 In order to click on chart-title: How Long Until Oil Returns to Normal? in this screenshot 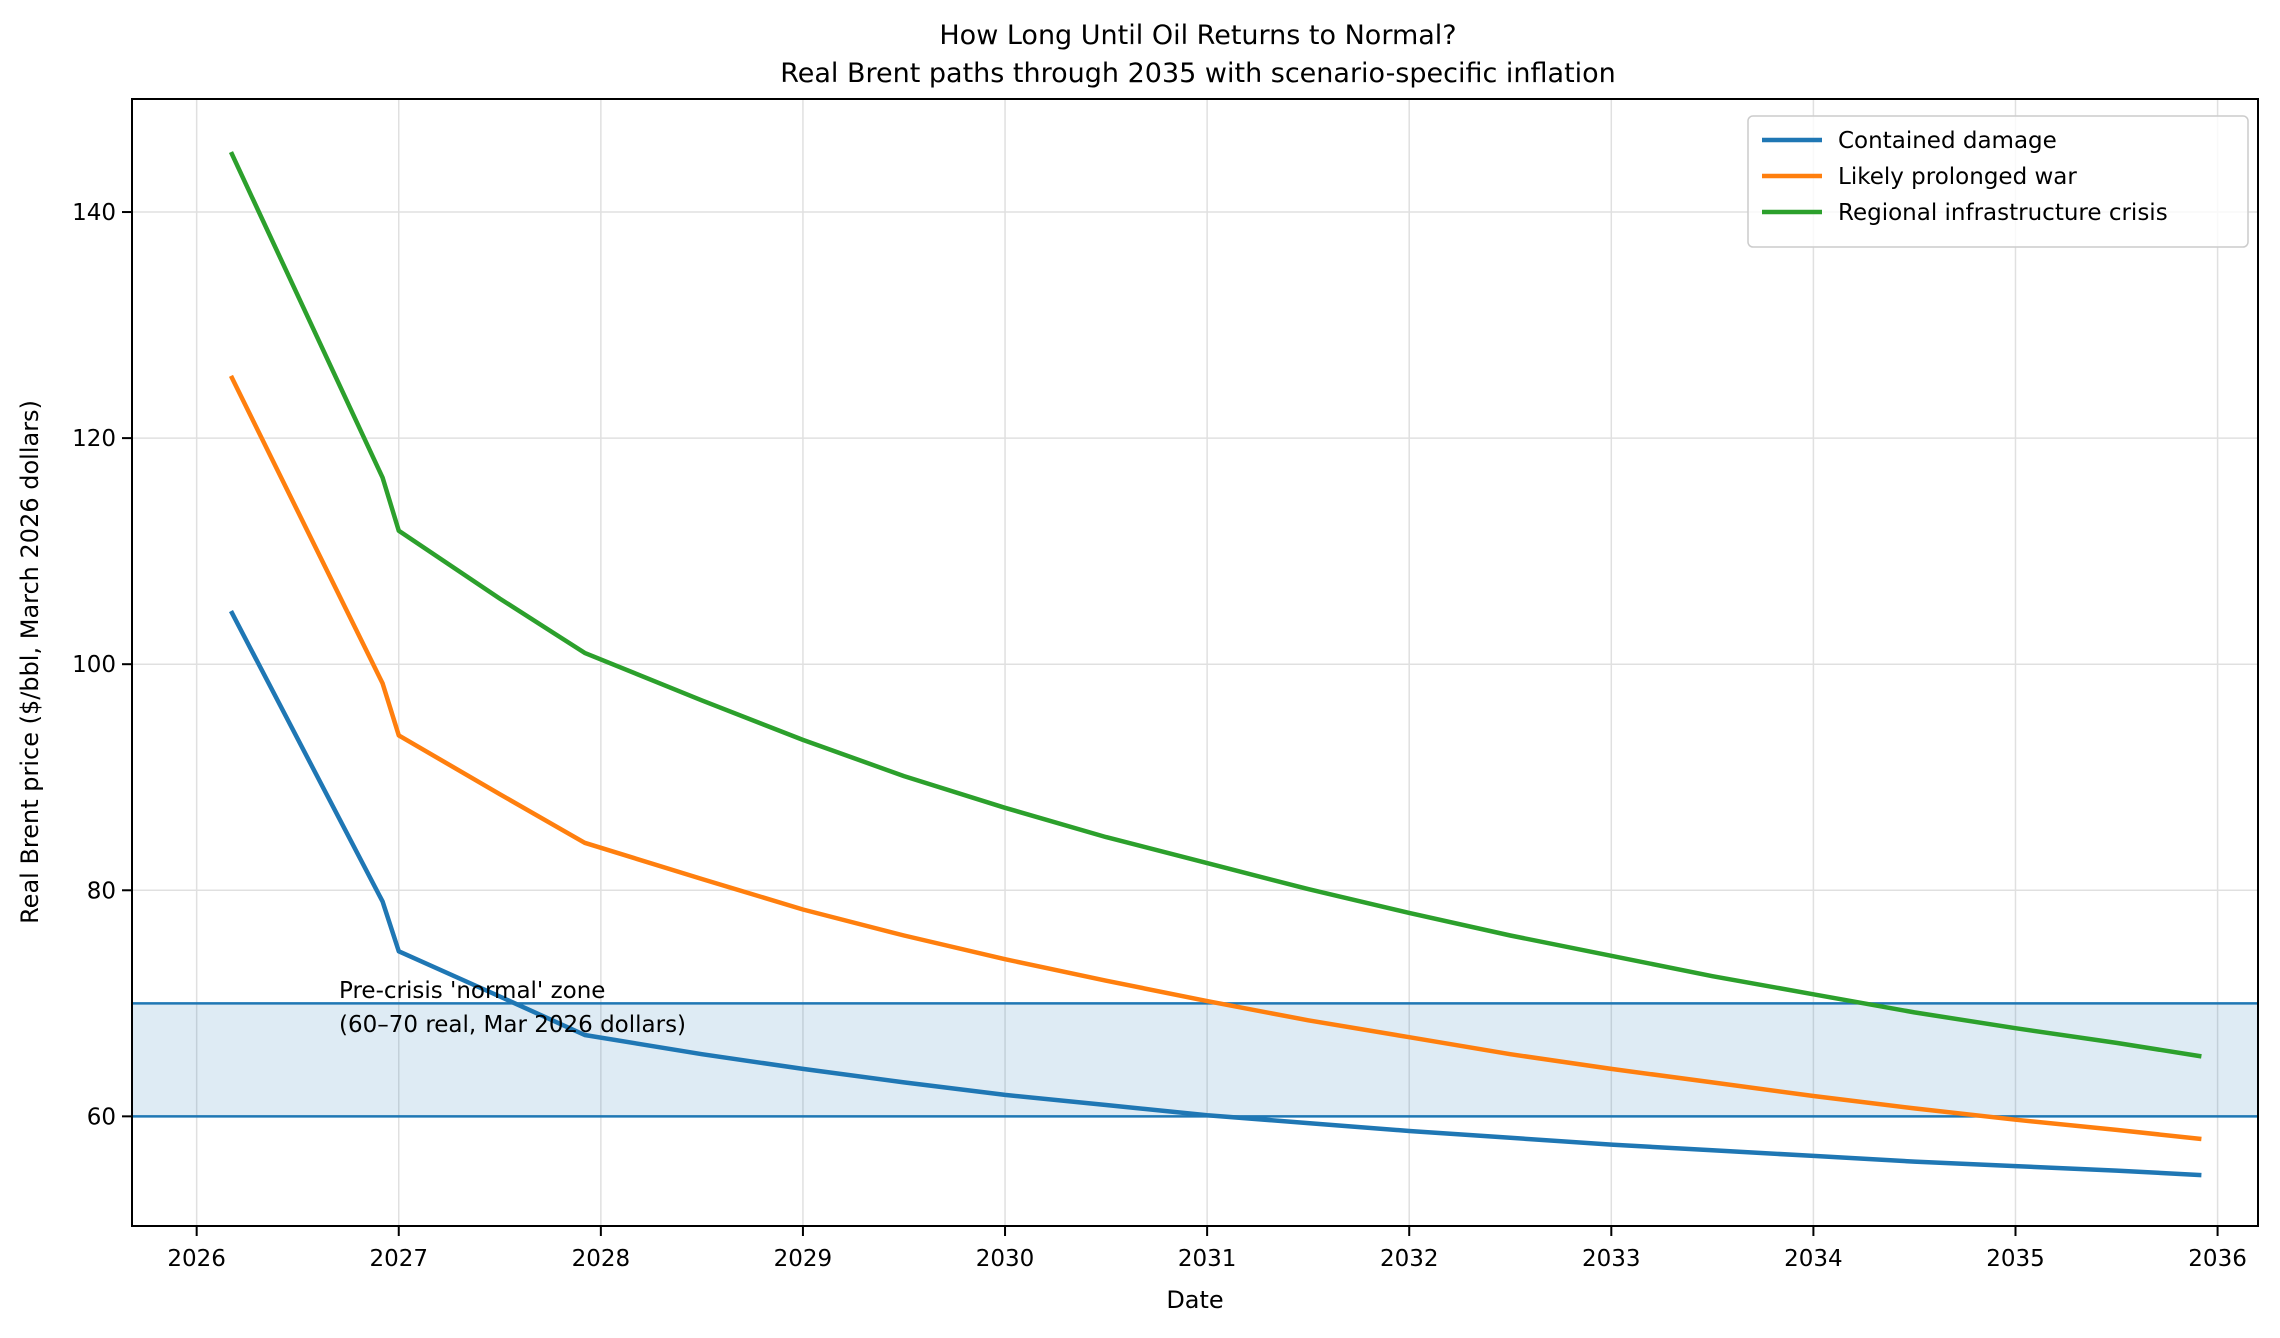, I will do `click(1197, 35)`.